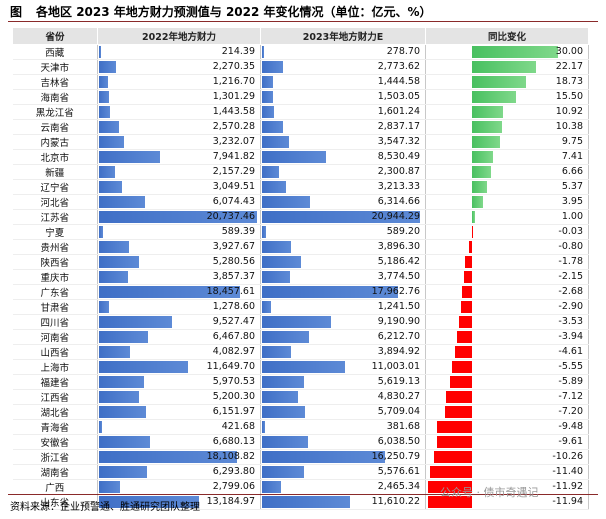  Describe the element at coordinates (398, 471) in the screenshot. I see `value: 5,576.61` at that location.